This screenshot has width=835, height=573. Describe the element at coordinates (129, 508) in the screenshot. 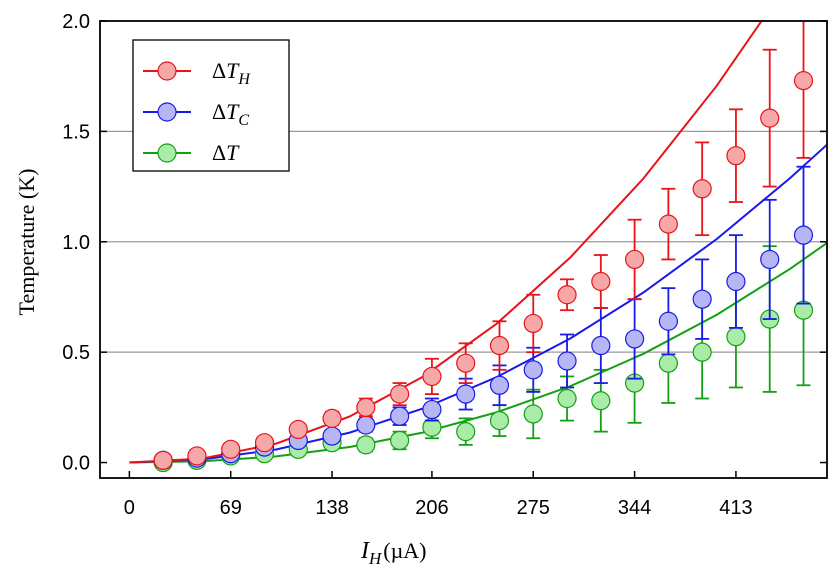

I see `x-tick-label: 0` at that location.